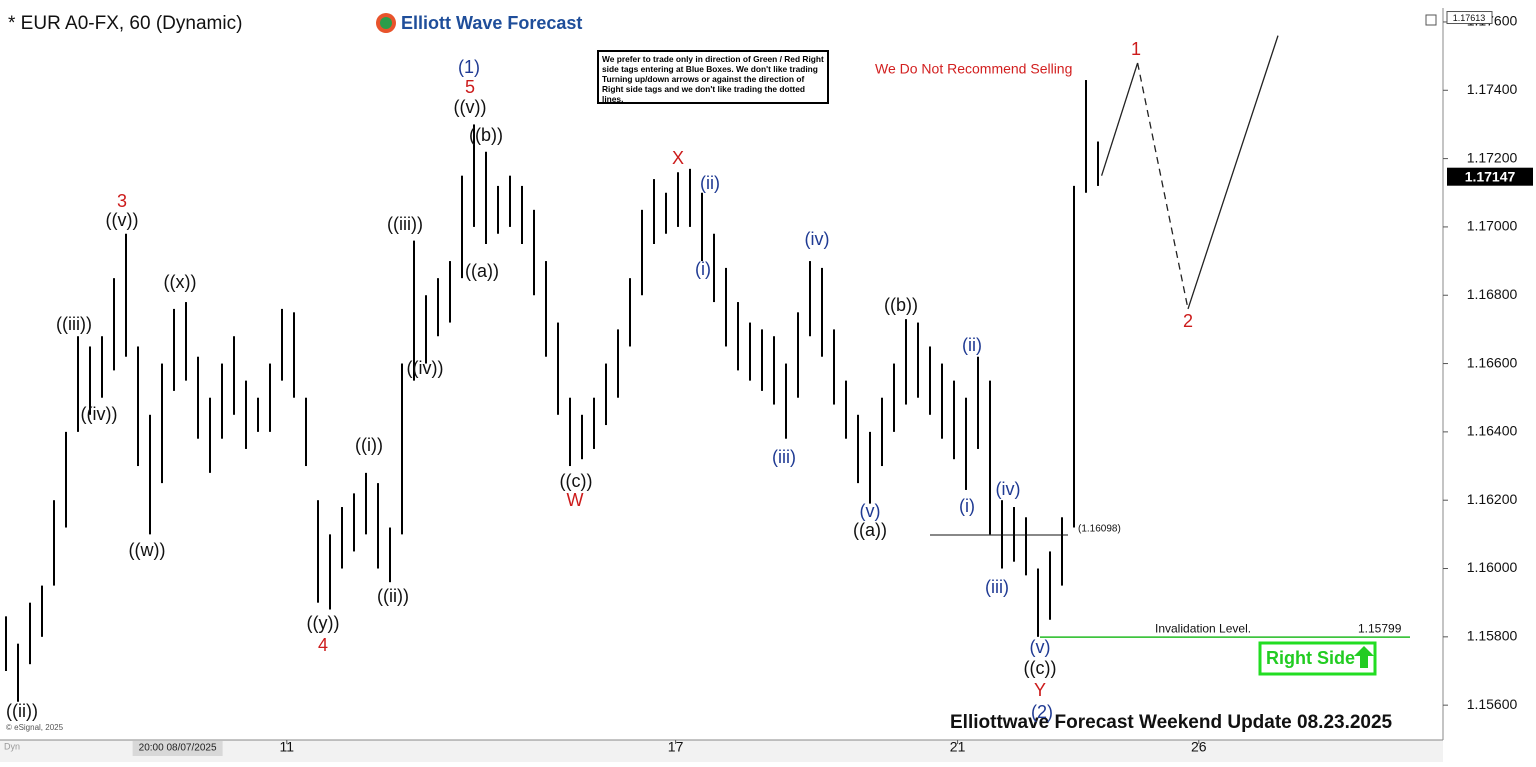 The image size is (1536, 767). Describe the element at coordinates (1040, 690) in the screenshot. I see `wave-label: Y` at that location.